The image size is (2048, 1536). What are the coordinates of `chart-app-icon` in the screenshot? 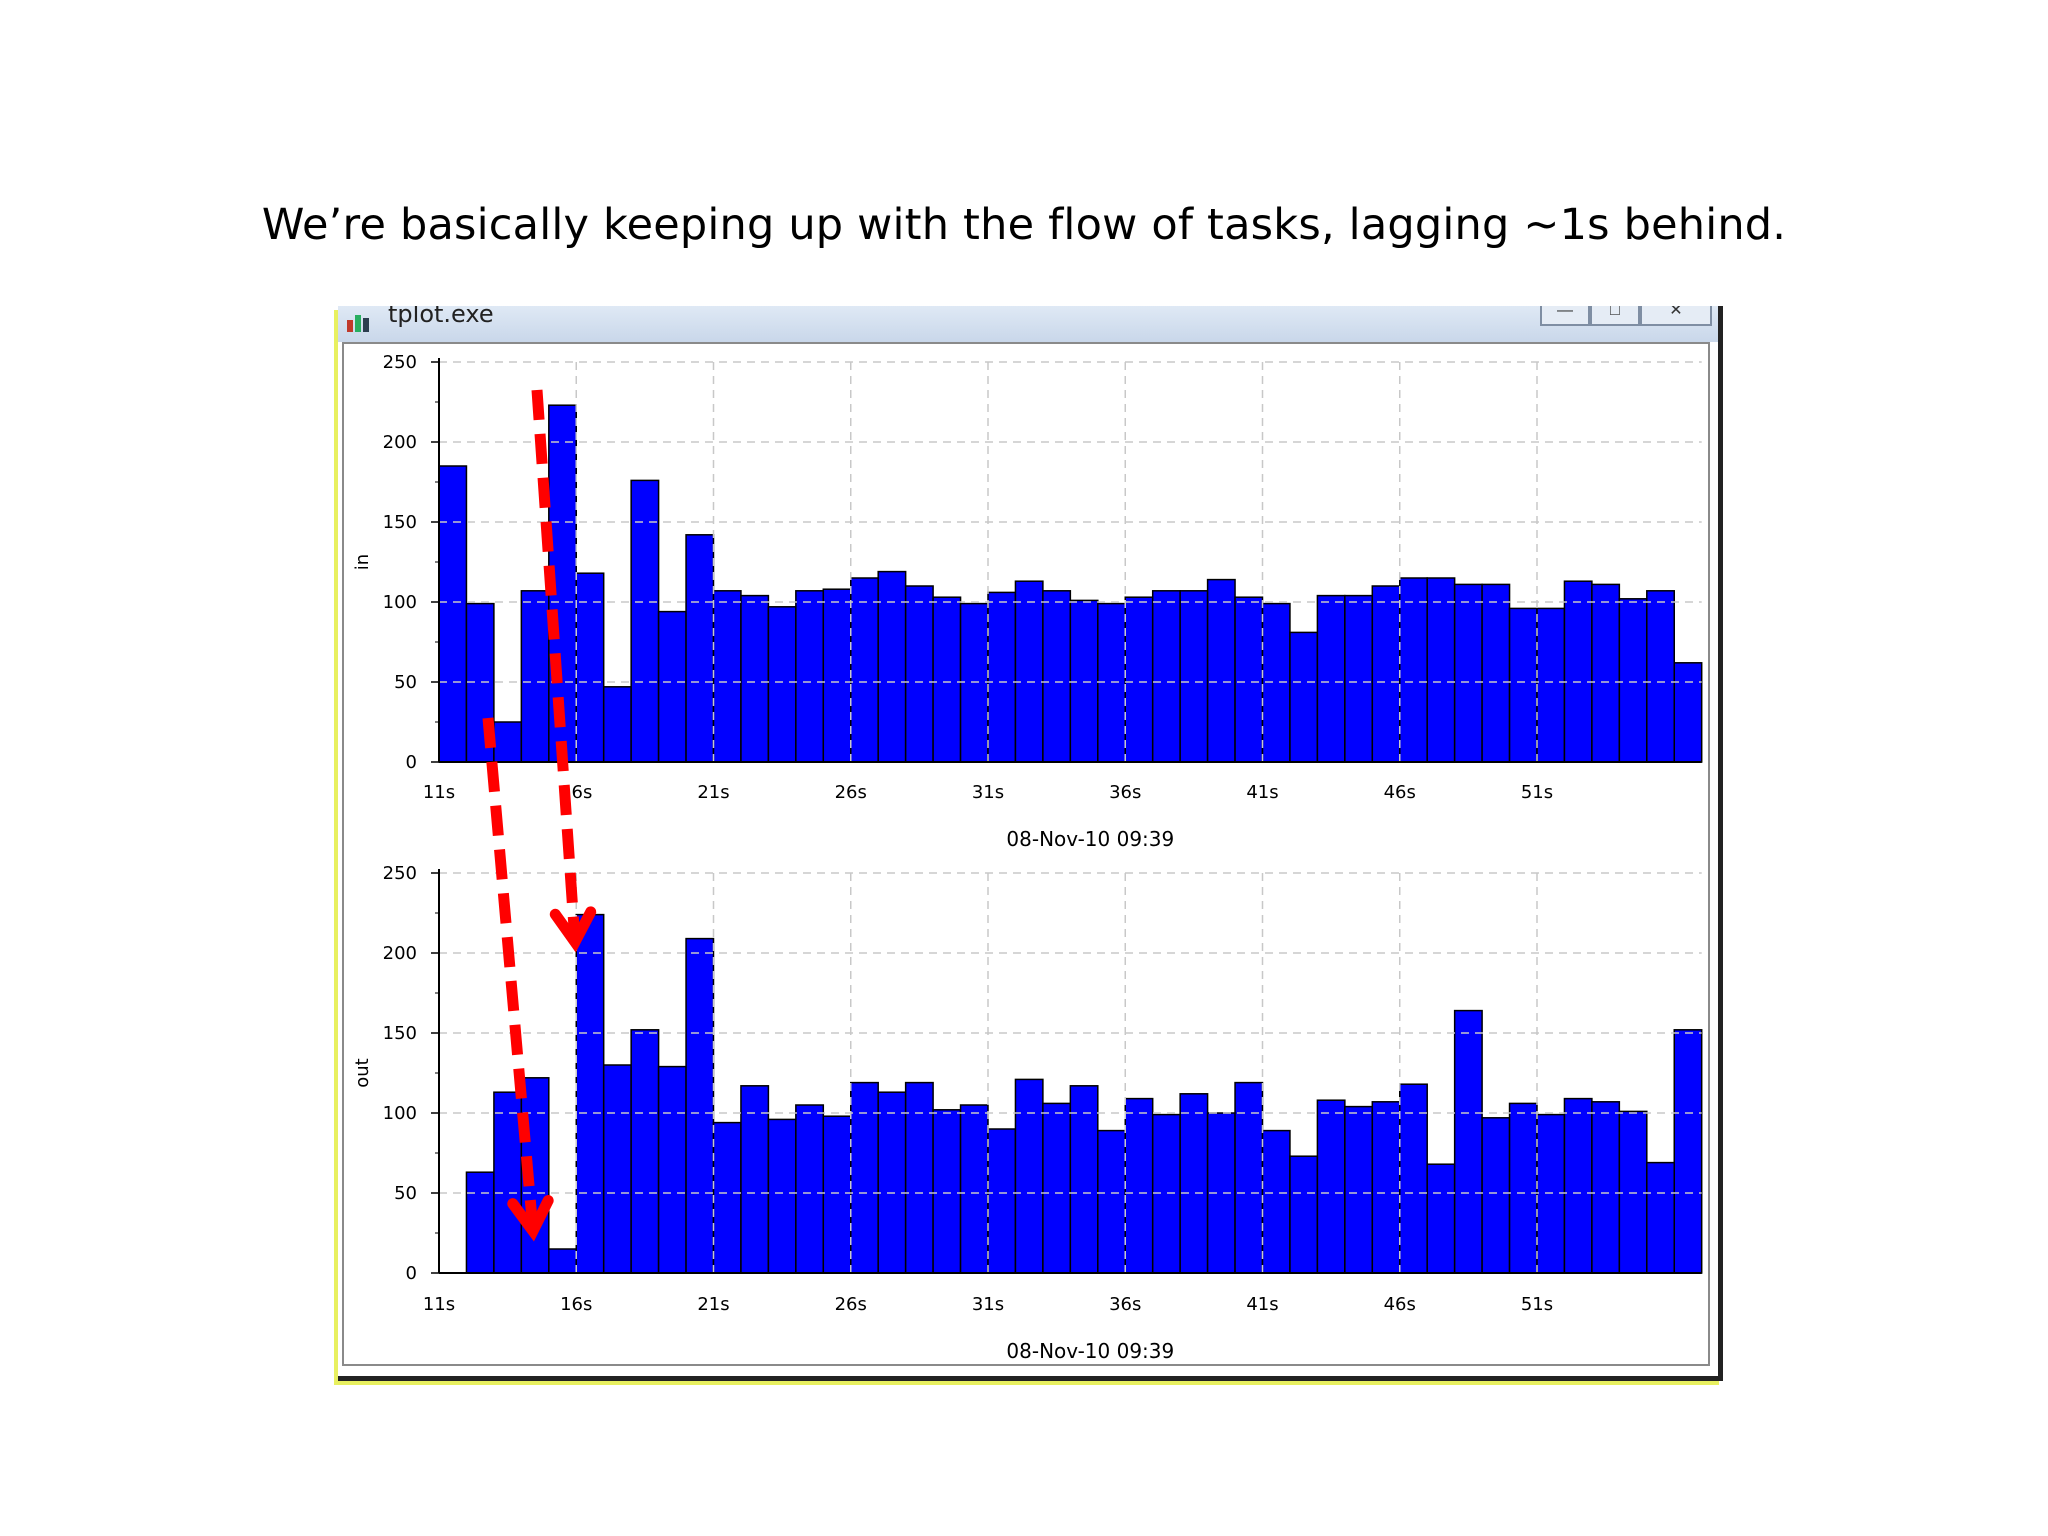 It's located at (358, 323).